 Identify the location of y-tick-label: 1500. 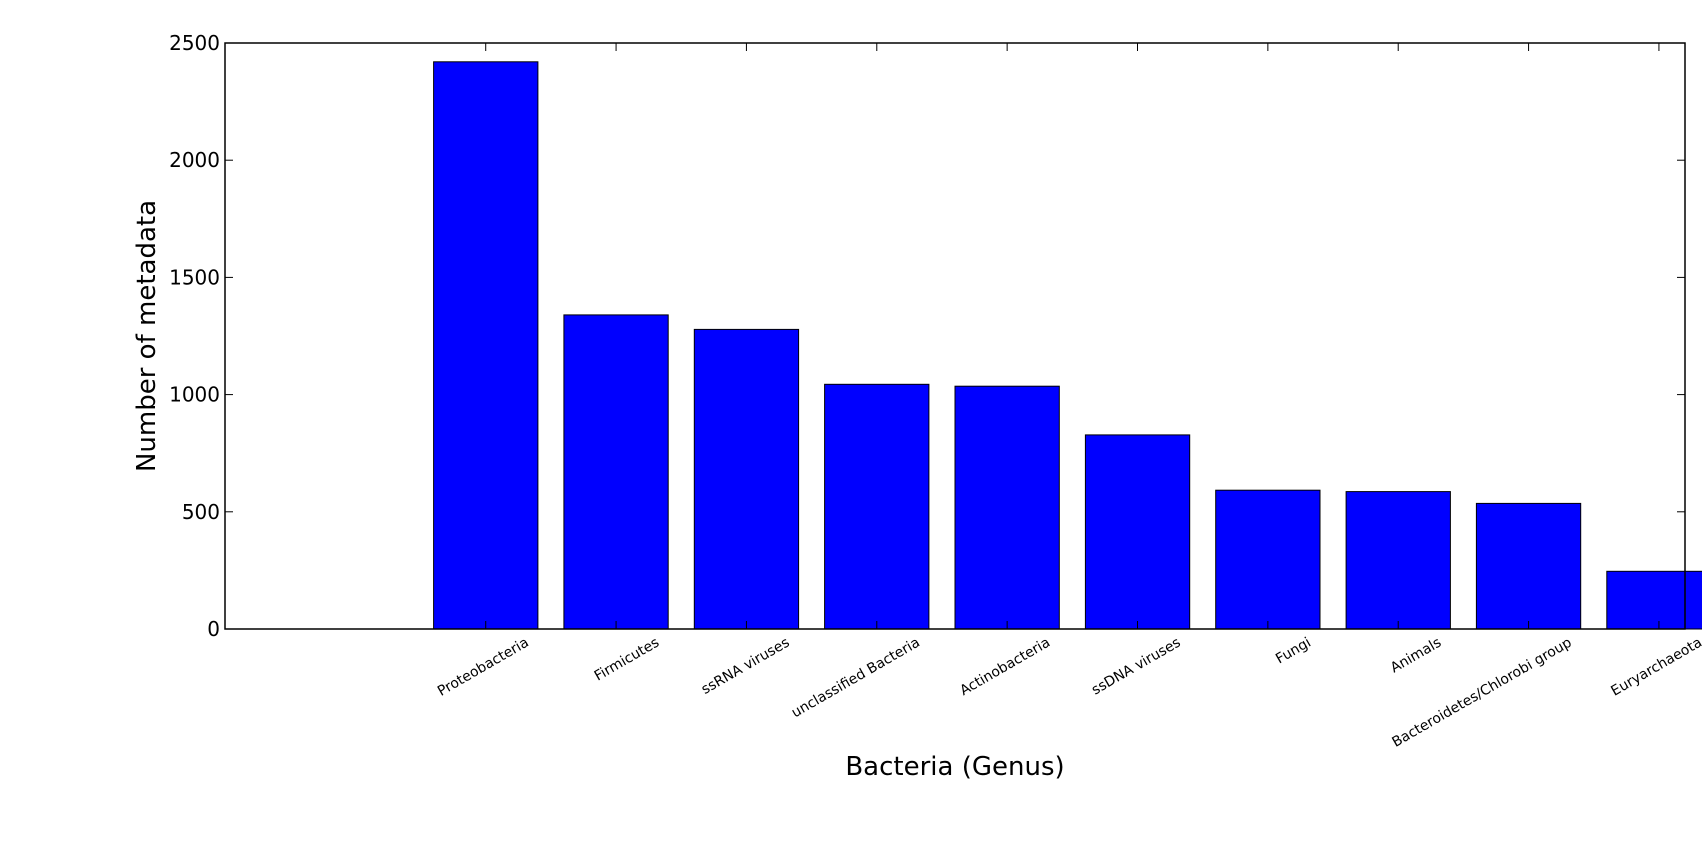
(194, 277).